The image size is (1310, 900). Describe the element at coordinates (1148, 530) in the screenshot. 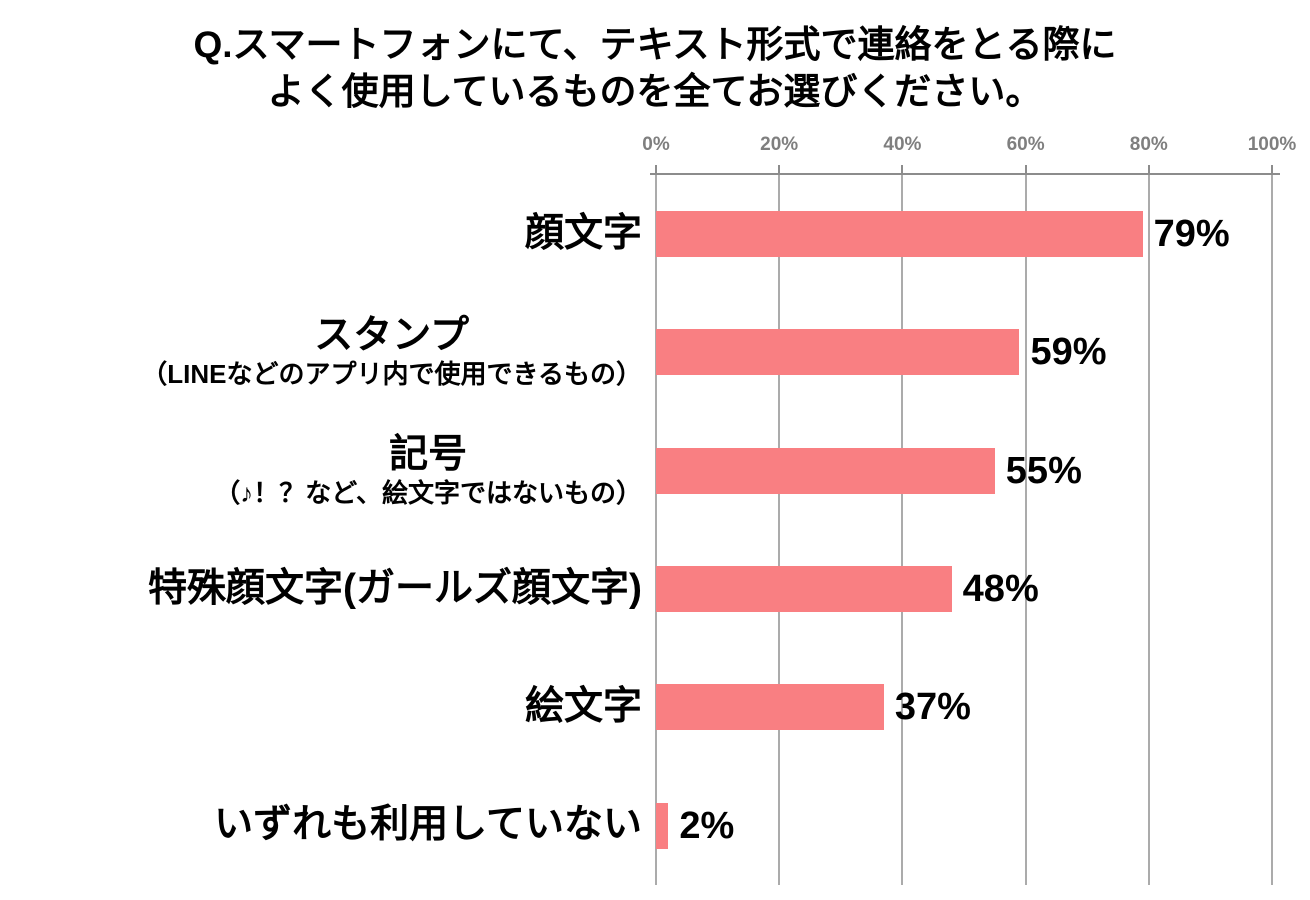

I see `gridline-80pct` at that location.